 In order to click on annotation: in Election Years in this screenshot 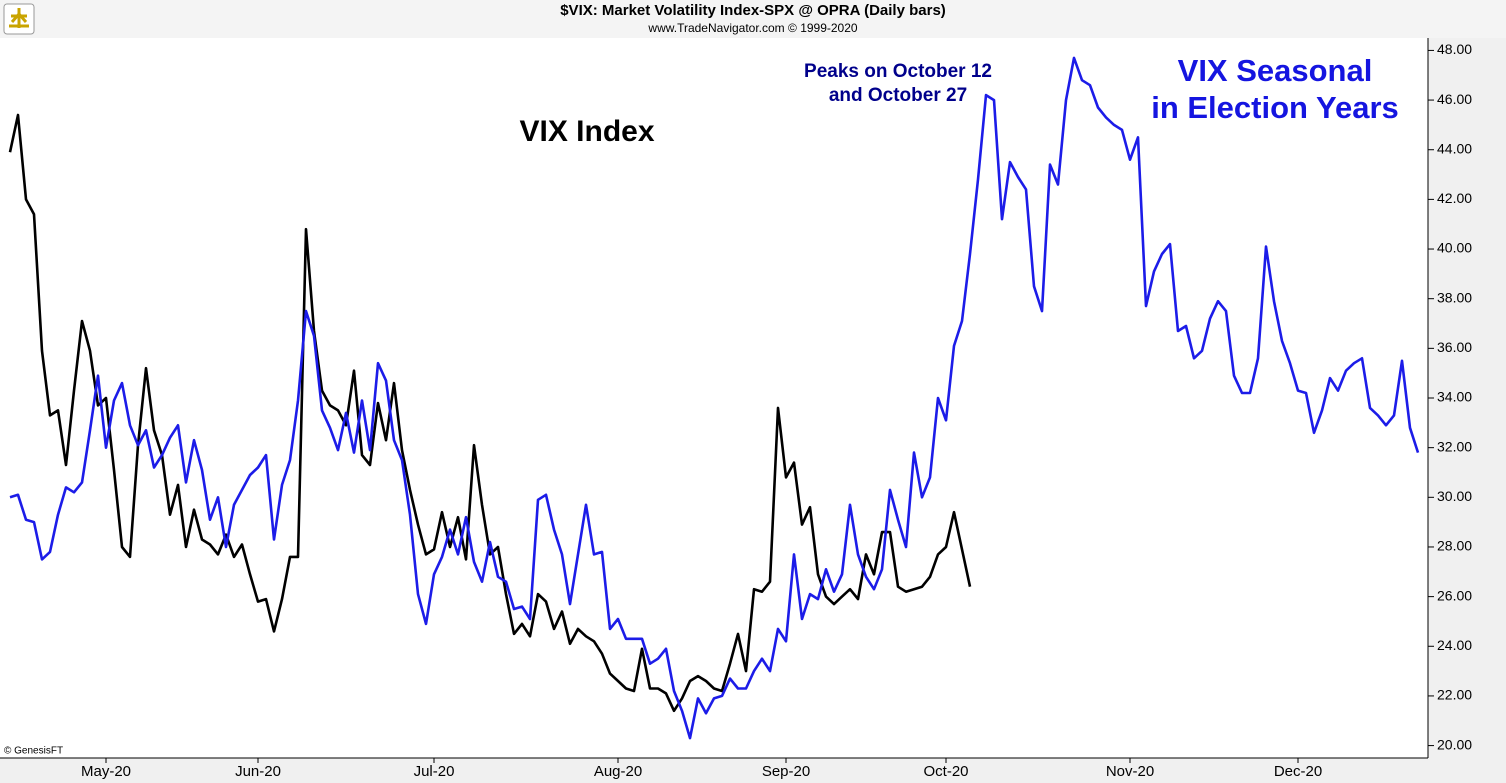, I will do `click(1275, 107)`.